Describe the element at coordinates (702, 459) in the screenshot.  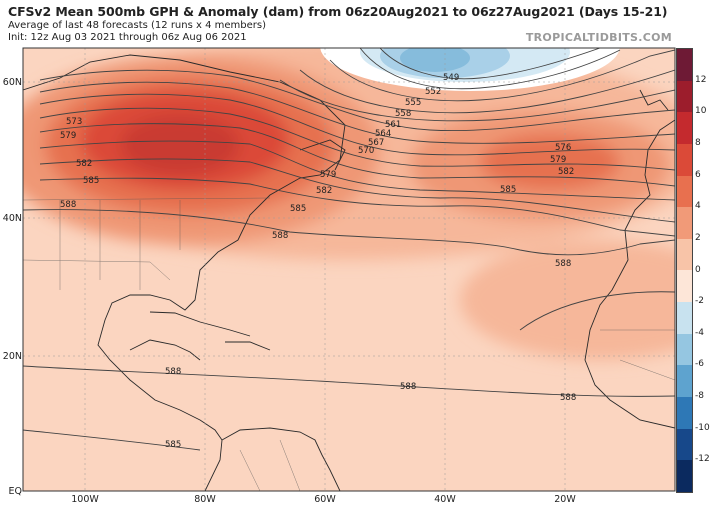
I see `colorbar-tick-label: -12` at that location.